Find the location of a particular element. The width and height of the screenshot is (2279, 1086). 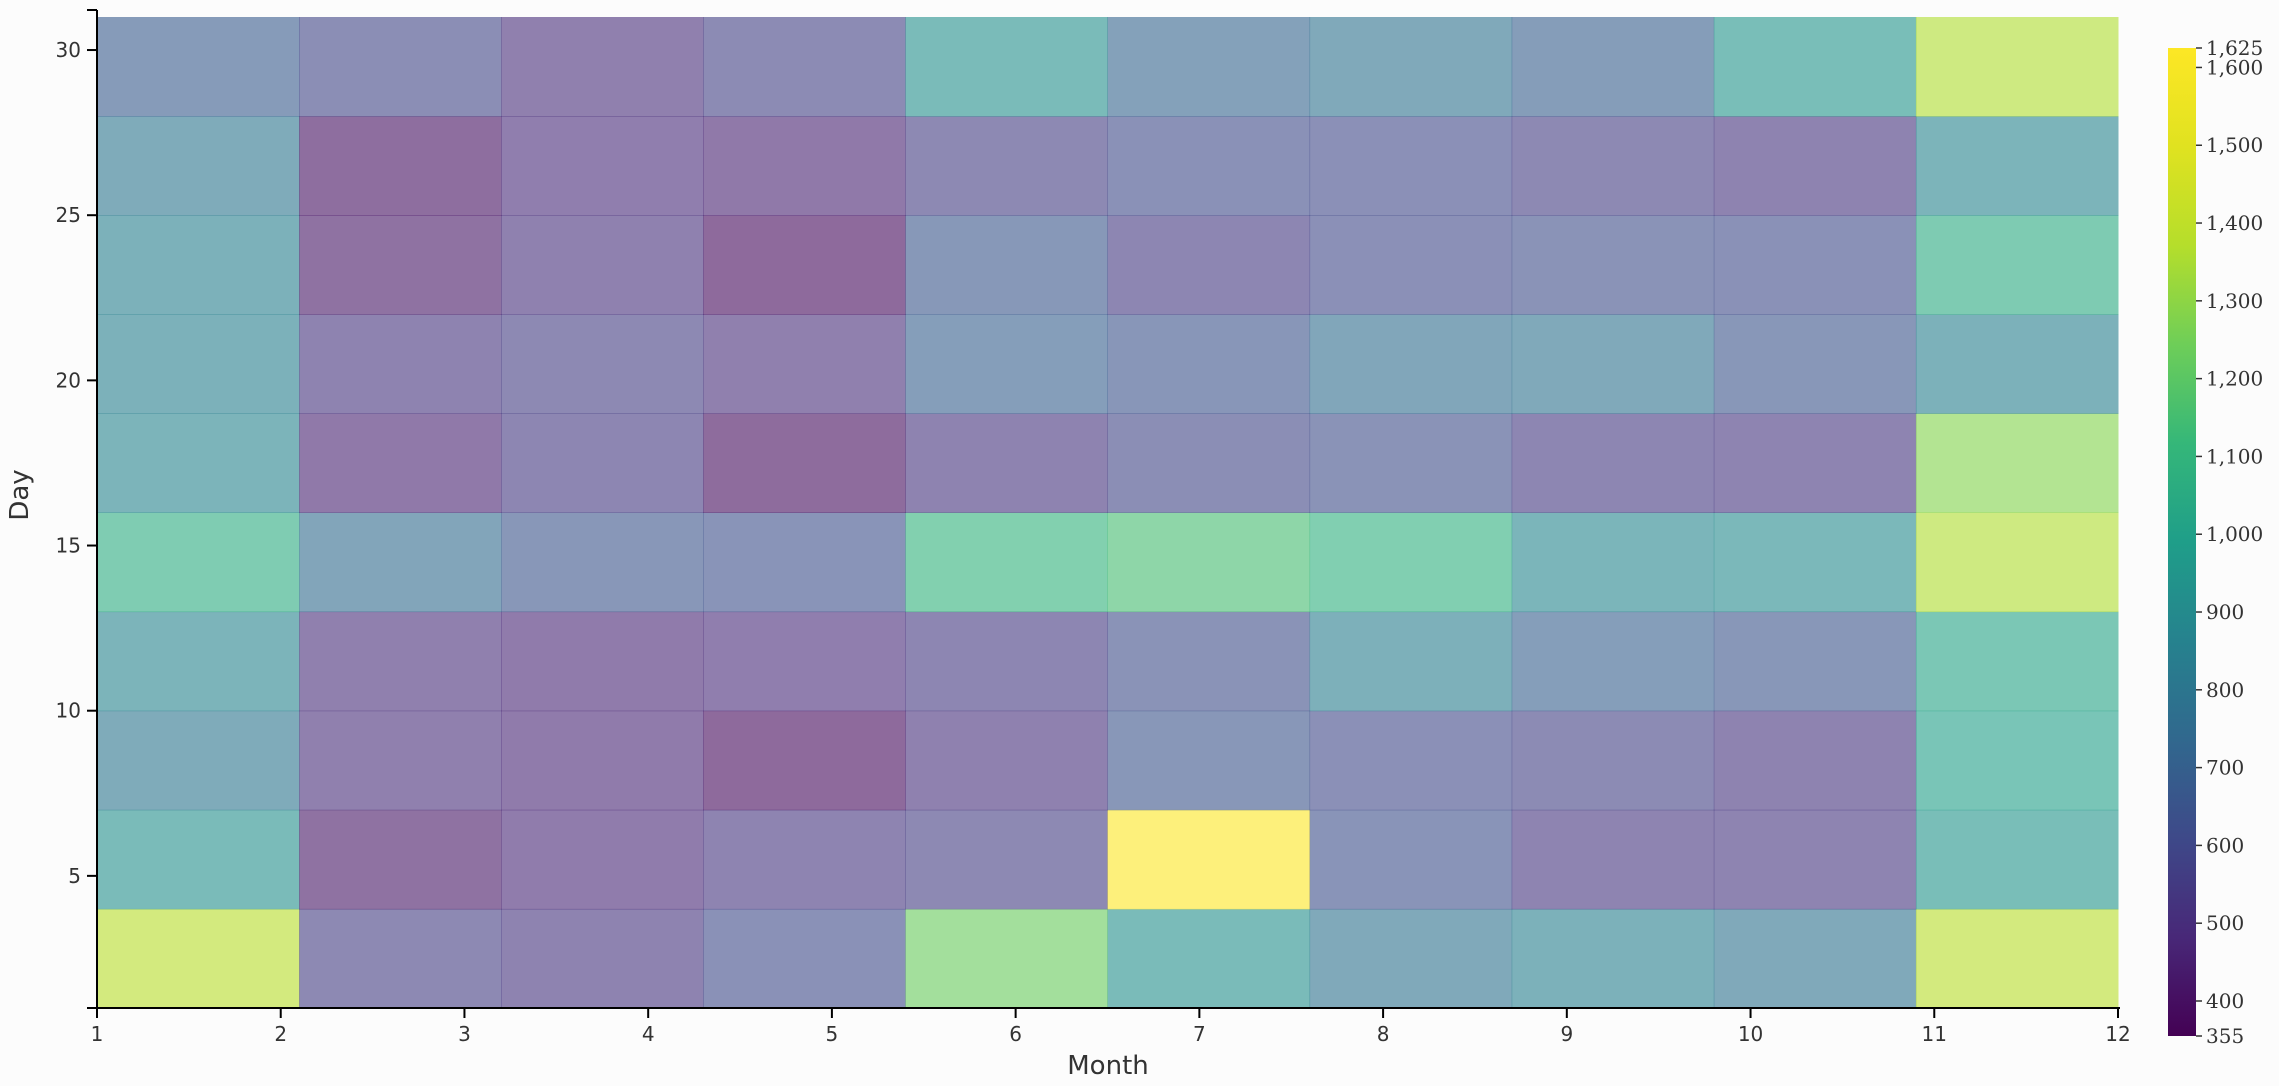

y-tick-label: 25 is located at coordinates (68, 215).